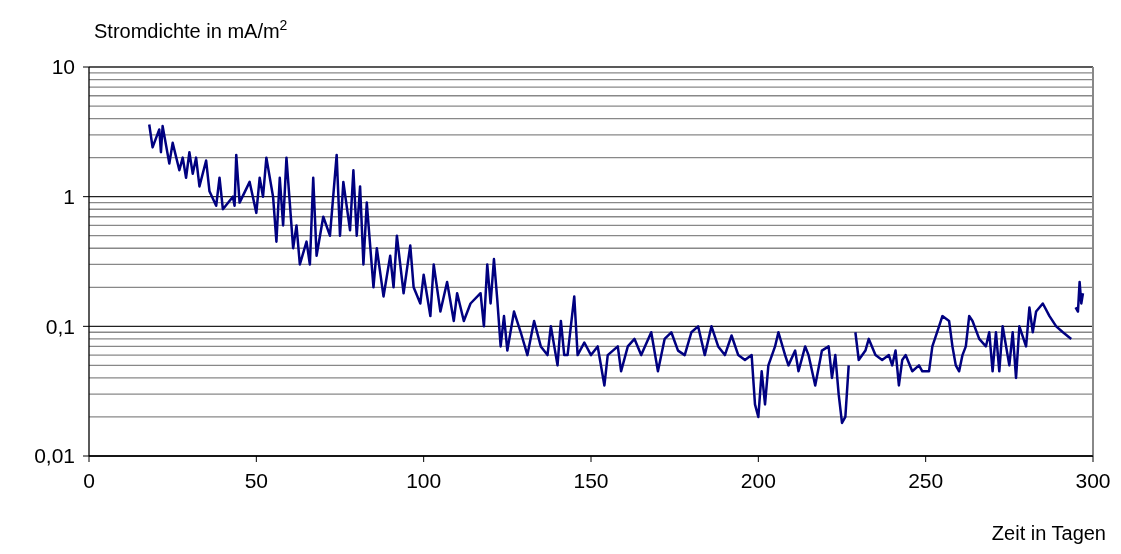 This screenshot has height=554, width=1121. What do you see at coordinates (191, 29) in the screenshot?
I see `y-axis-title: Stromdichte in mA/m$^{2}$` at bounding box center [191, 29].